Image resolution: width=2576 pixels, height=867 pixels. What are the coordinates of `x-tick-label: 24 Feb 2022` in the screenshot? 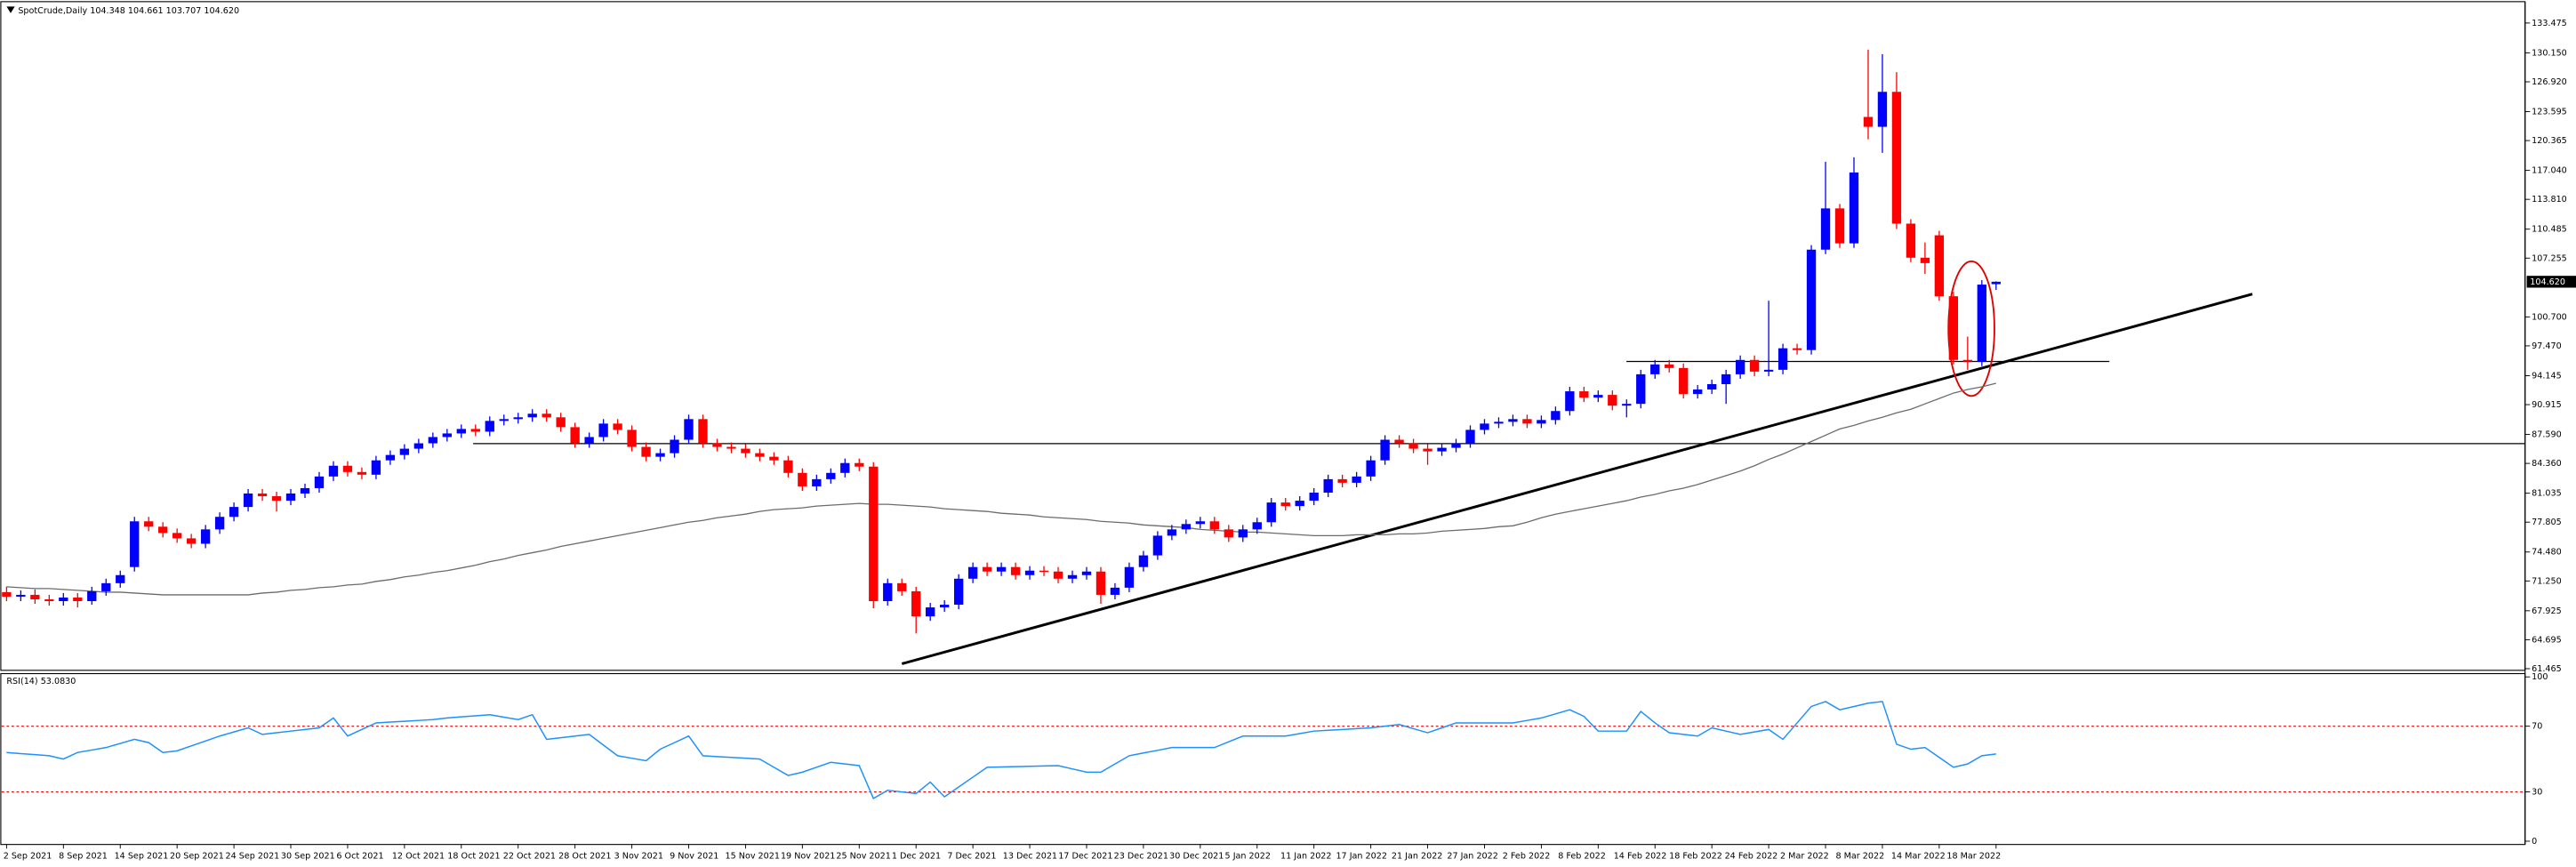 It's located at (1751, 857).